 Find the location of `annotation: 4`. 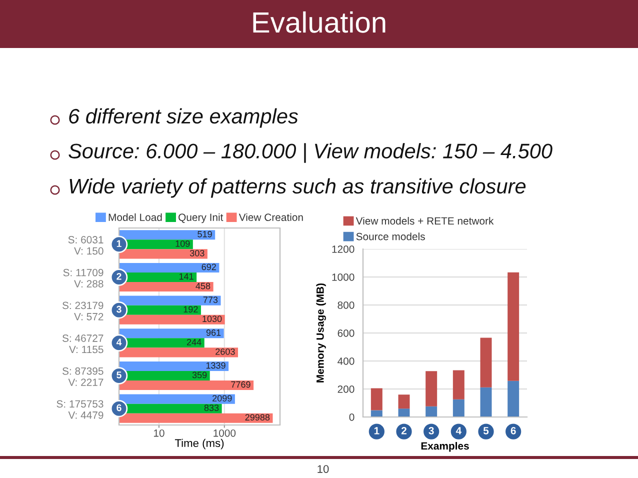

annotation: 4 is located at coordinates (119, 342).